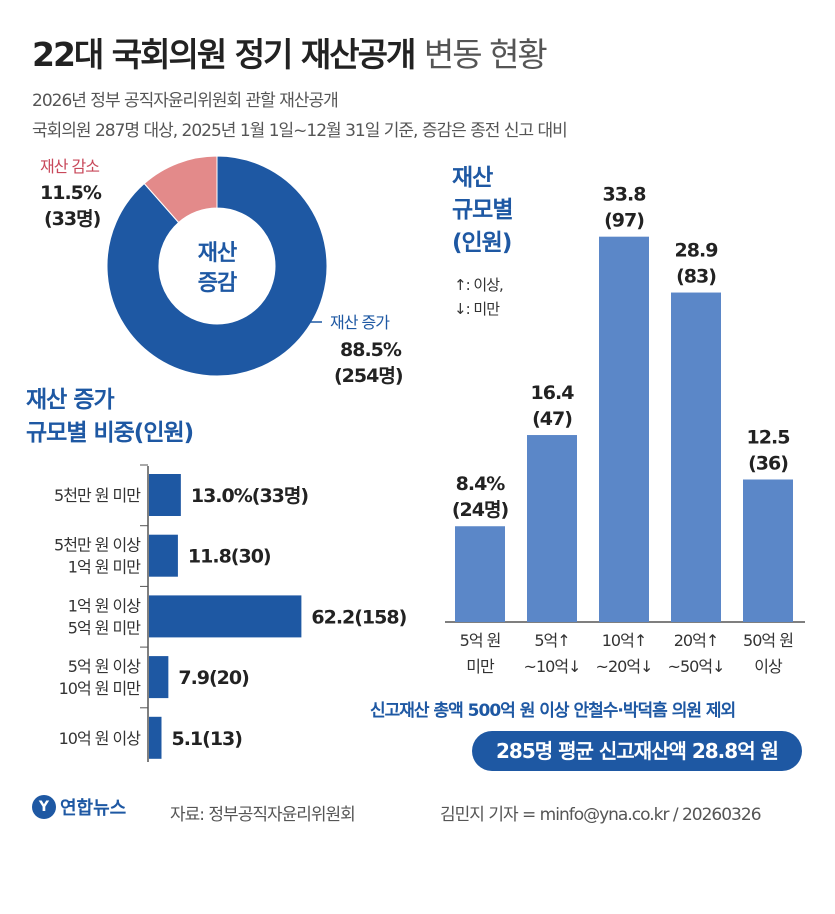 This screenshot has height=914, width=835. Describe the element at coordinates (552, 419) in the screenshot. I see `vbar-data-label: (47)` at that location.